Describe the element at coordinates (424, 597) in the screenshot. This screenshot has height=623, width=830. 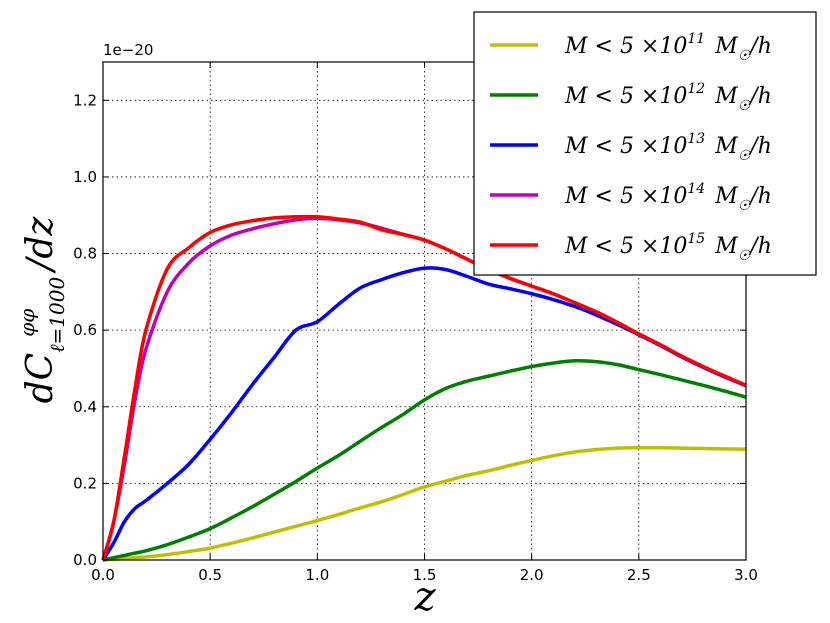
I see `x-axis-label: z` at that location.